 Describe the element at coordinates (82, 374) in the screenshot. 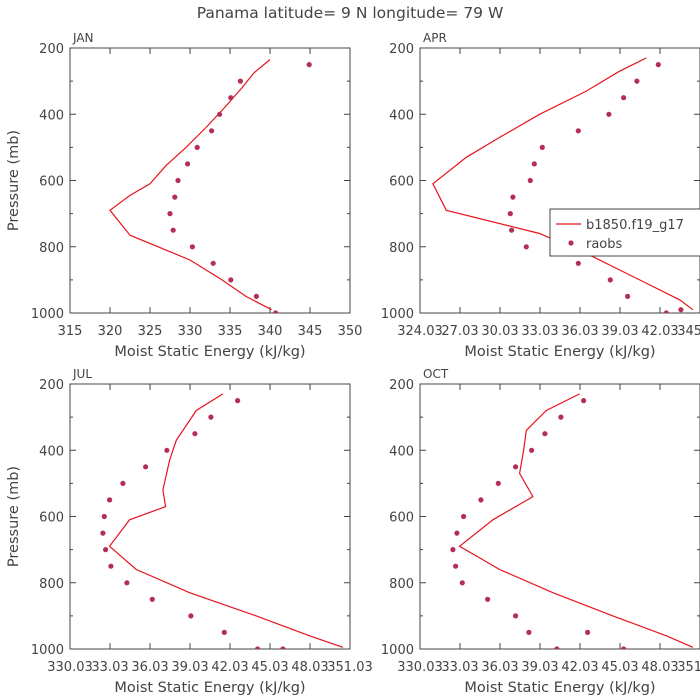

I see `panel-title: JUL` at that location.